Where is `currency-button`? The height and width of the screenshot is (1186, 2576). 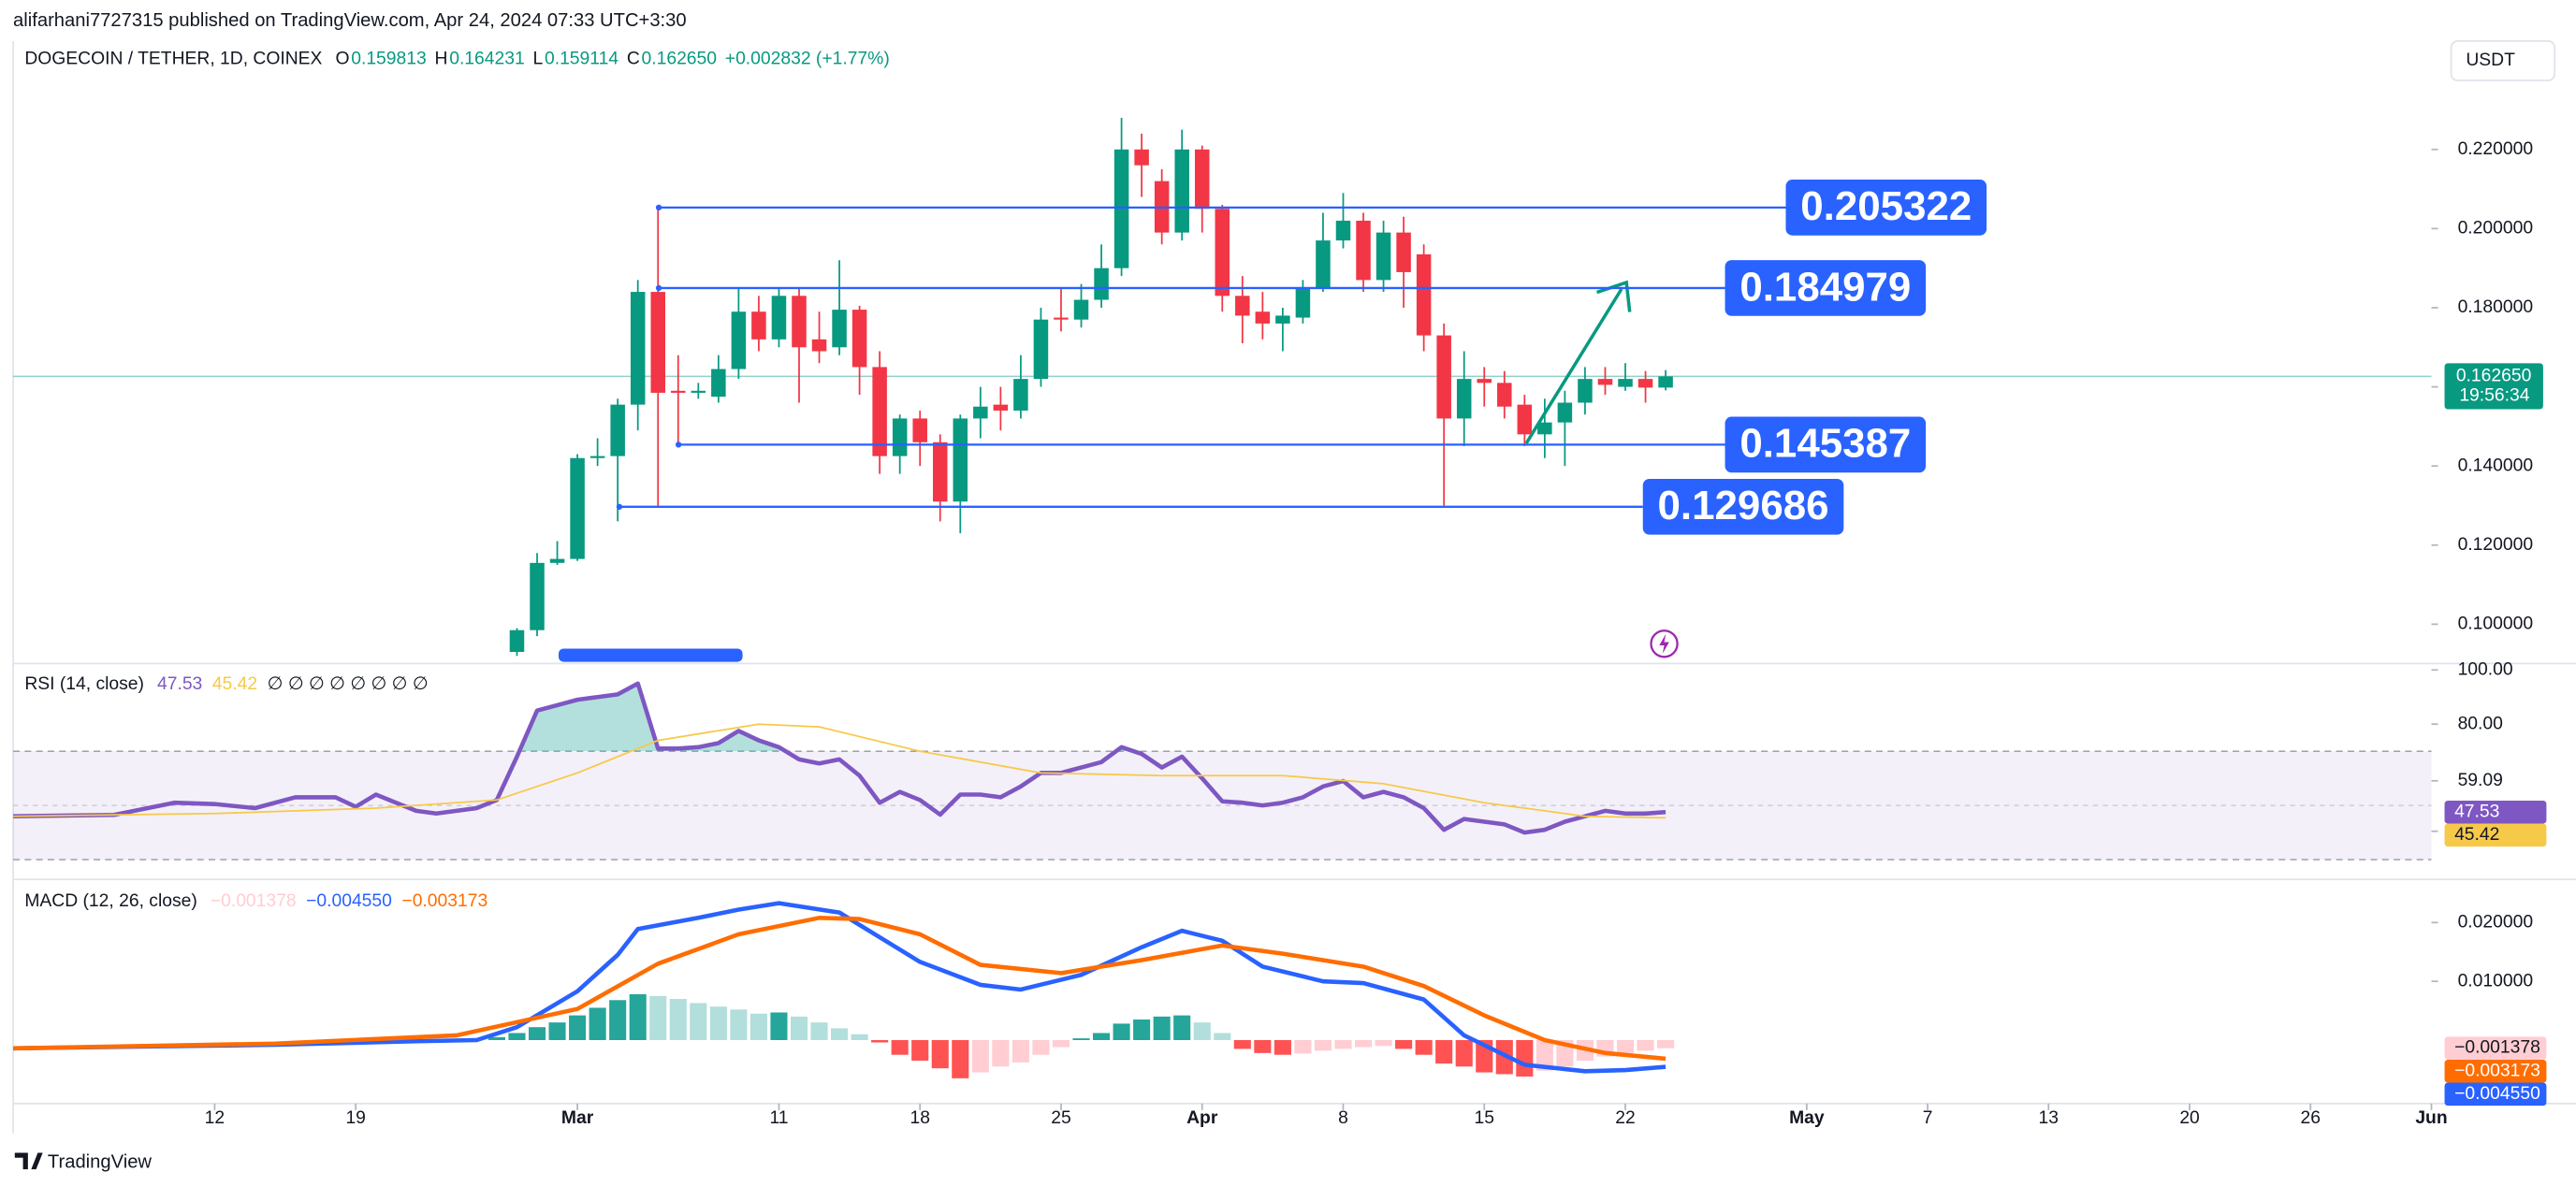 currency-button is located at coordinates (2503, 60).